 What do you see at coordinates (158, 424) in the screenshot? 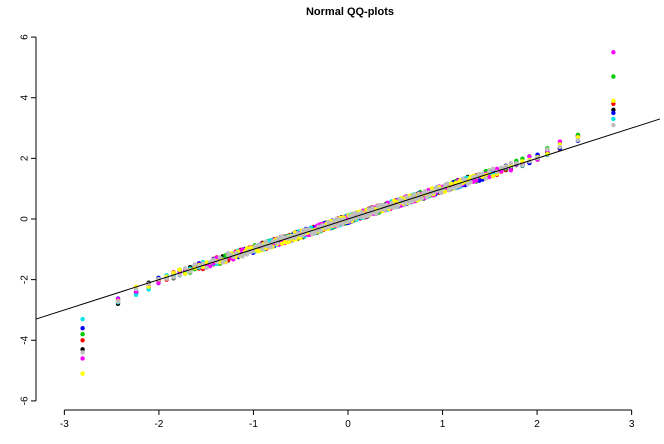
I see `x-tick-label: -2` at bounding box center [158, 424].